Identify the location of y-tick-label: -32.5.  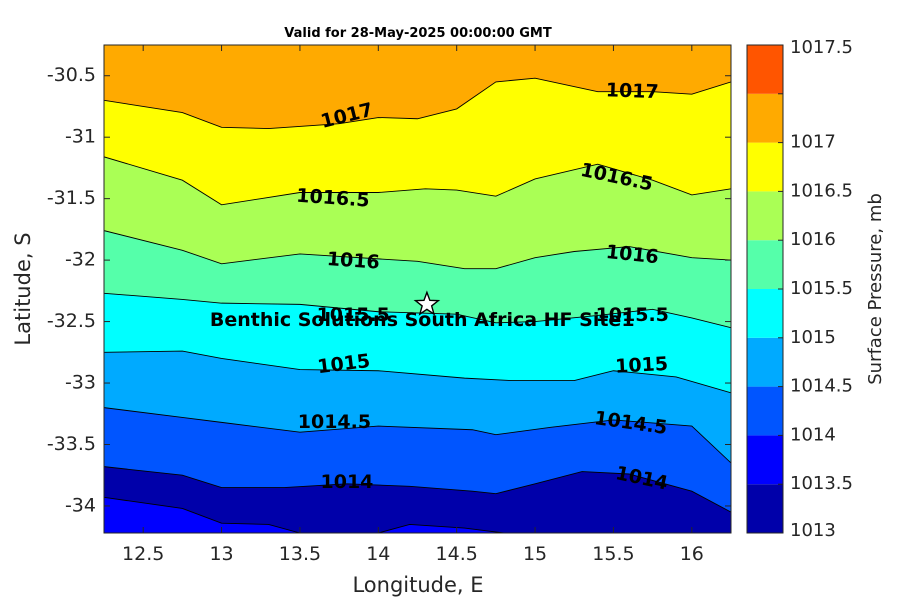
(71, 321).